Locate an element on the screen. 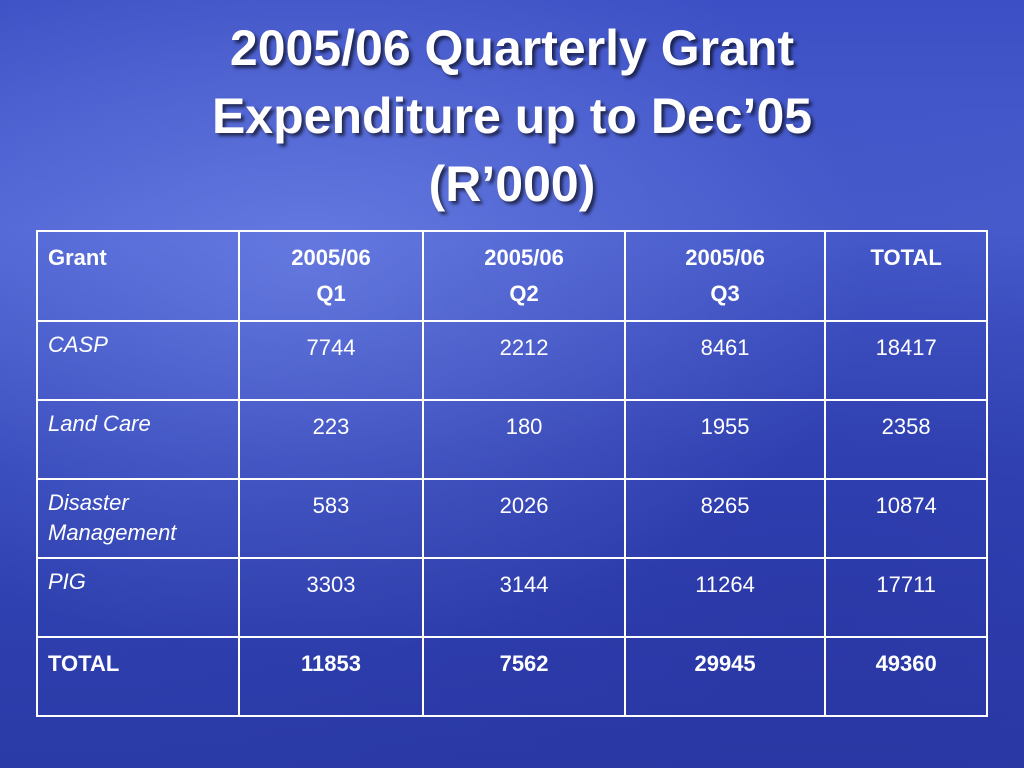 This screenshot has height=768, width=1024. value-cell: 1955 is located at coordinates (725, 439).